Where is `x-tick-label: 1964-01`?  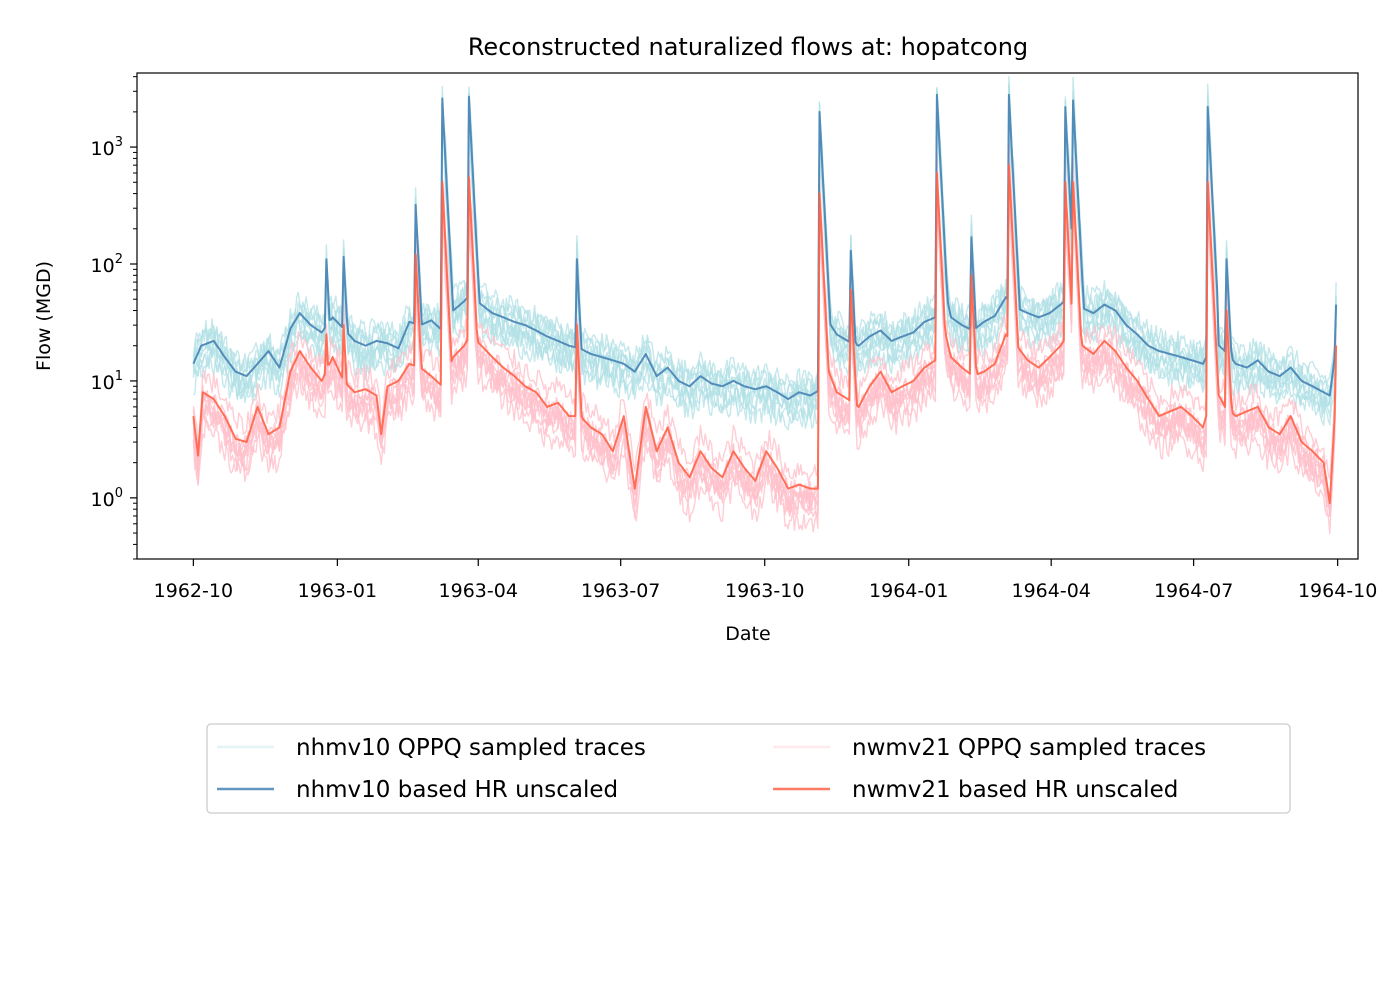 x-tick-label: 1964-01 is located at coordinates (908, 591).